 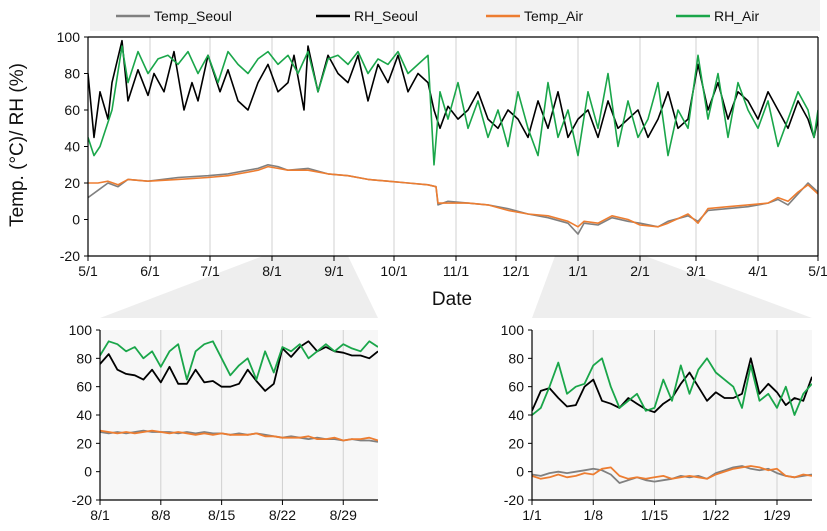 What do you see at coordinates (696, 271) in the screenshot?
I see `x-tick-label: 3/1` at bounding box center [696, 271].